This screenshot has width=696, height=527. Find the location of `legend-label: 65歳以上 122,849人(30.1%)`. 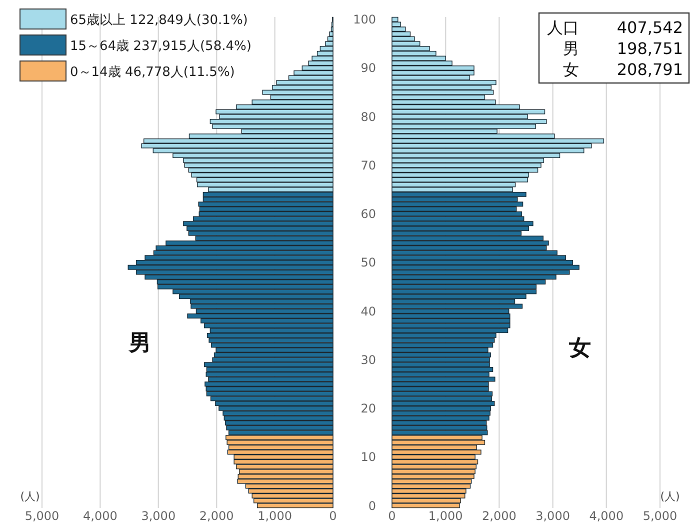

legend-label: 65歳以上 122,849人(30.1%) is located at coordinates (159, 20).